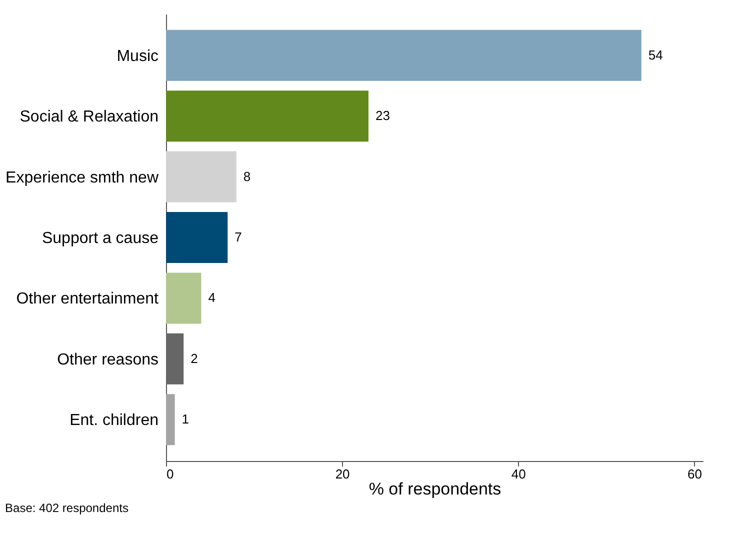  What do you see at coordinates (435, 489) in the screenshot?
I see `x-axis-title: % of respondents` at bounding box center [435, 489].